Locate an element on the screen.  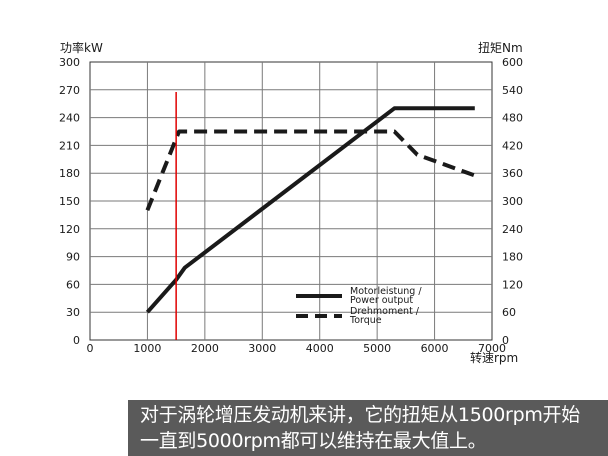
y-left-tick-label: 60 is located at coordinates (73, 284).